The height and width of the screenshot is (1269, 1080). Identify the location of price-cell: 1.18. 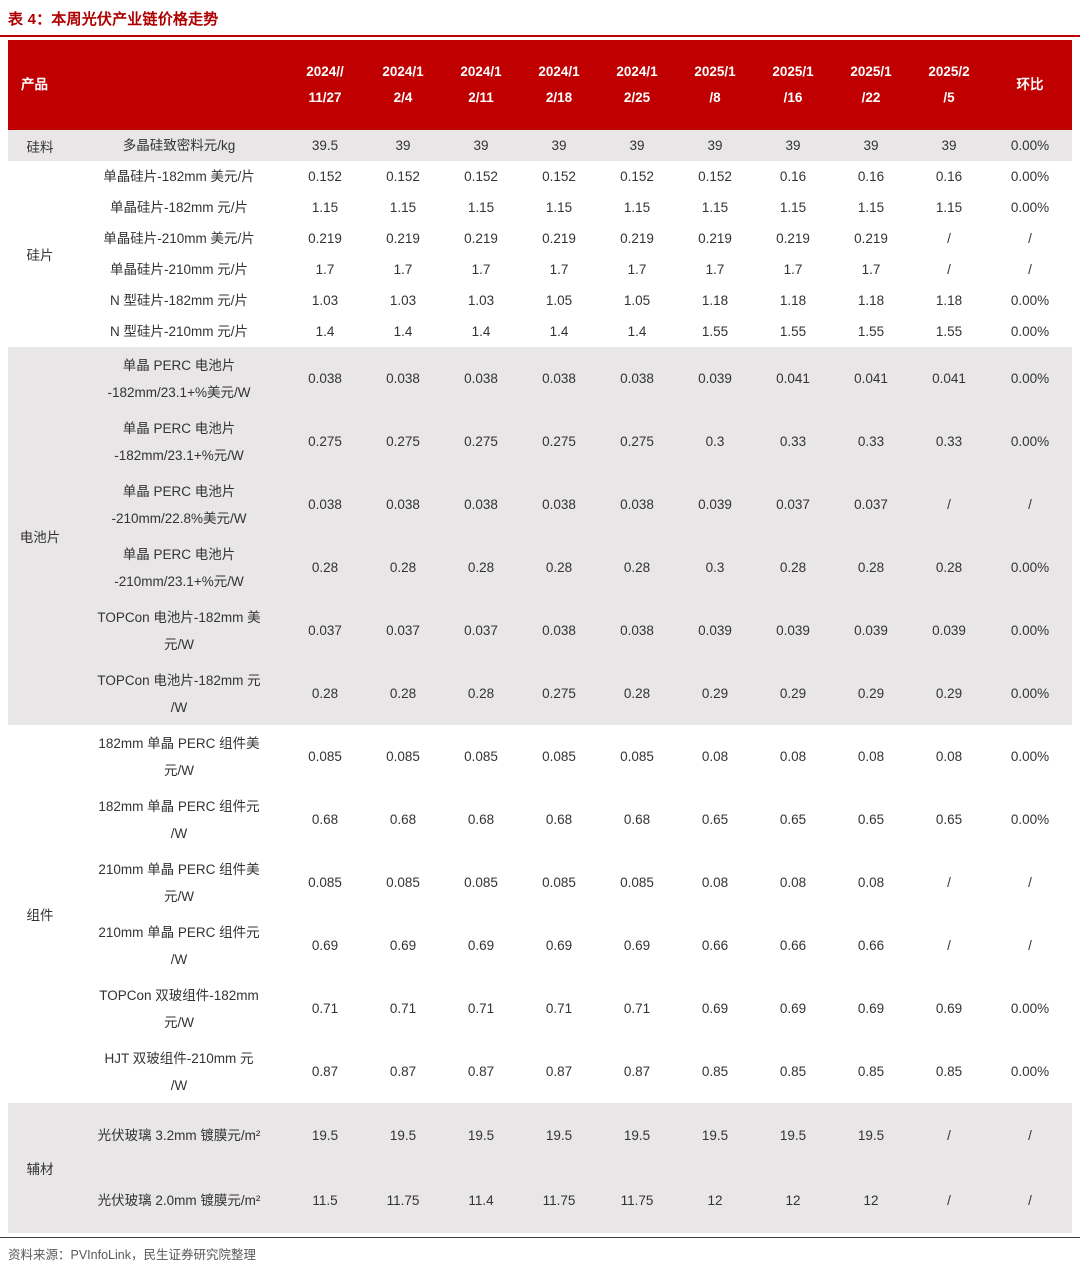
(949, 300).